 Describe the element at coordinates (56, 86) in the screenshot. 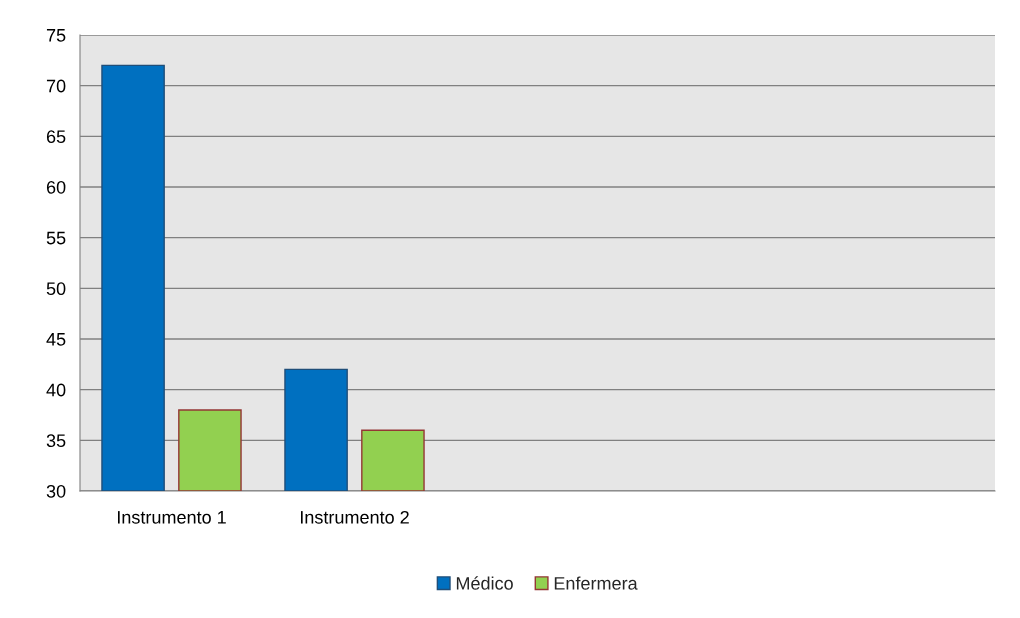

I see `y-tick-label: 70` at that location.